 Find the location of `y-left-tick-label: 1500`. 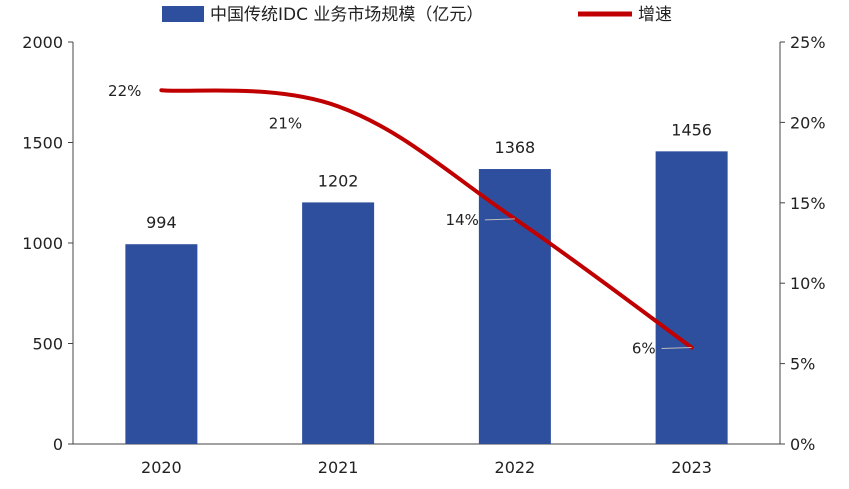

y-left-tick-label: 1500 is located at coordinates (42, 143).